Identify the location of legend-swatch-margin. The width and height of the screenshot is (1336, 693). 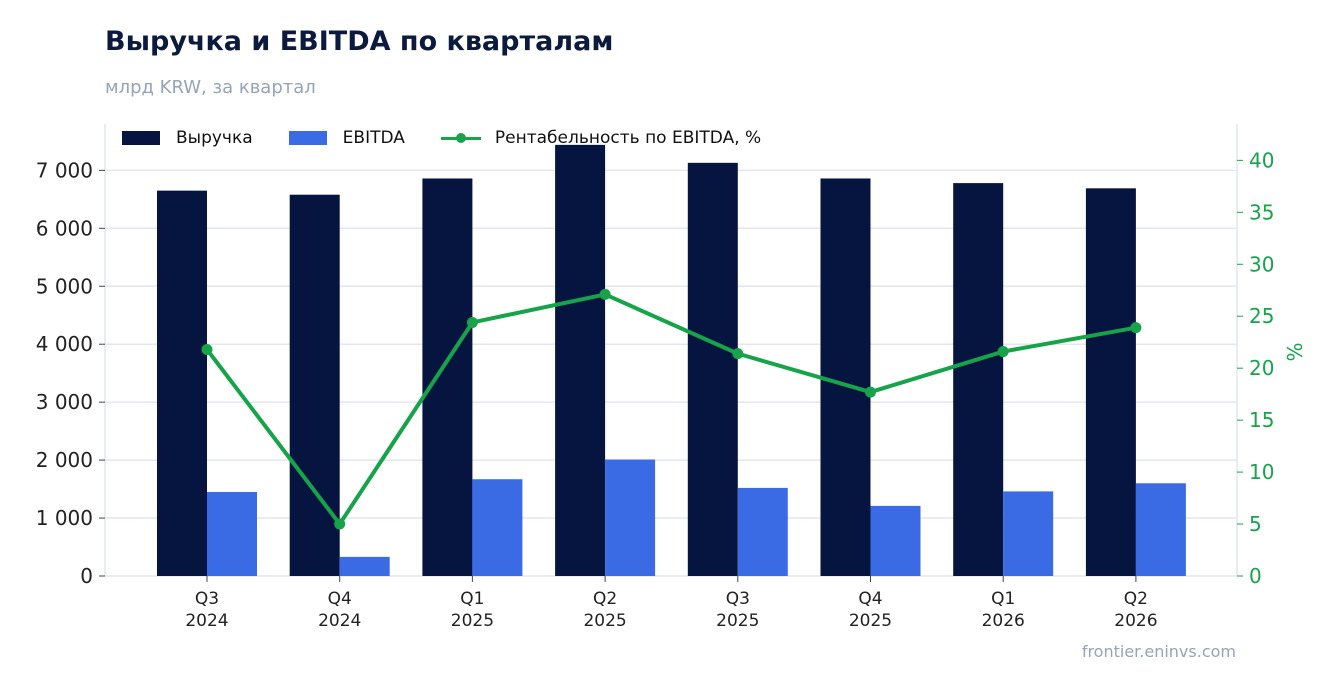
(460, 138).